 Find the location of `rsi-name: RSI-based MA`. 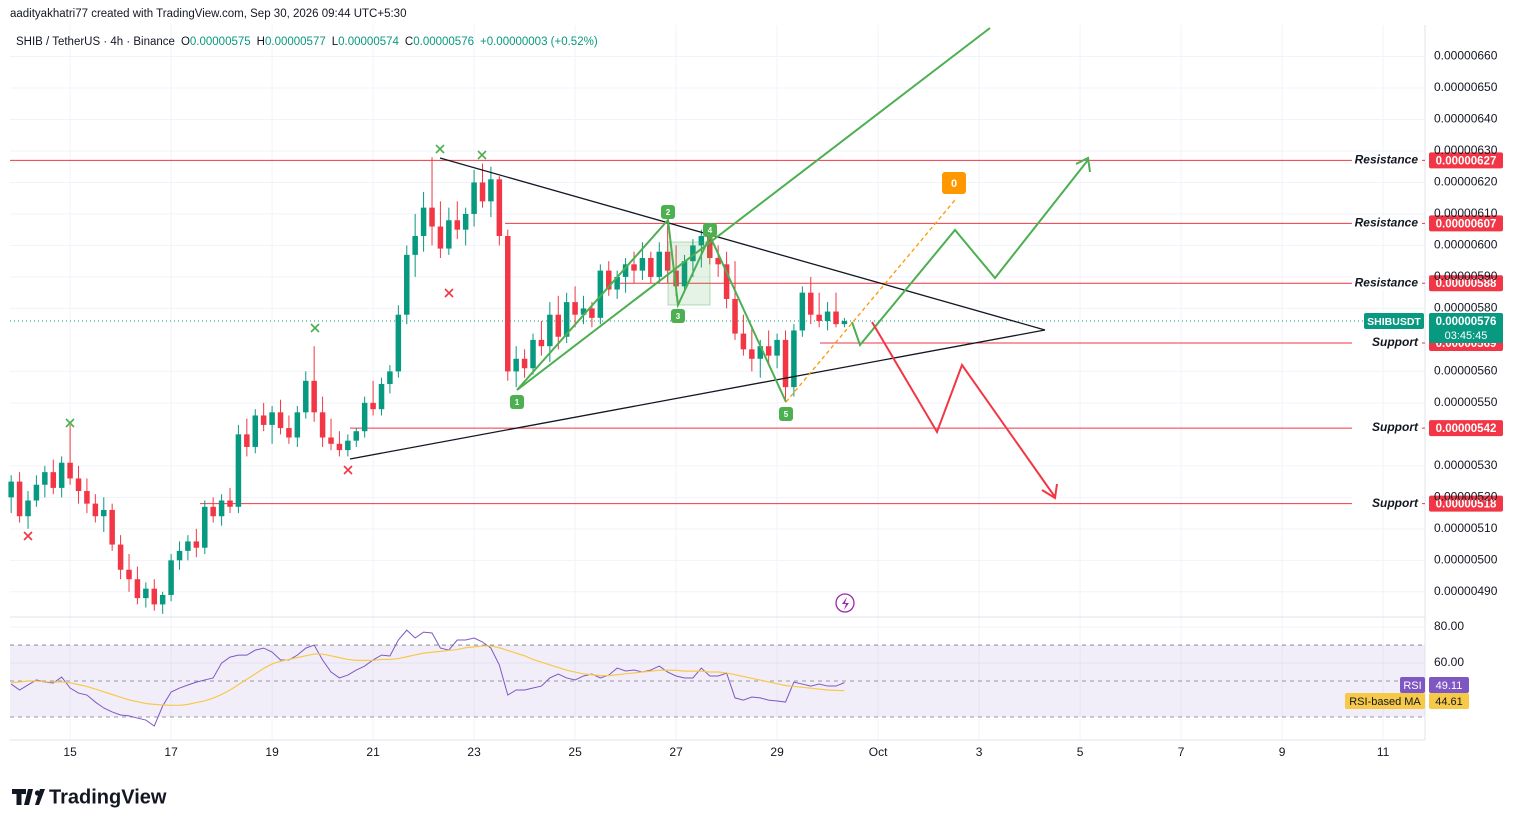

rsi-name: RSI-based MA is located at coordinates (1385, 702).